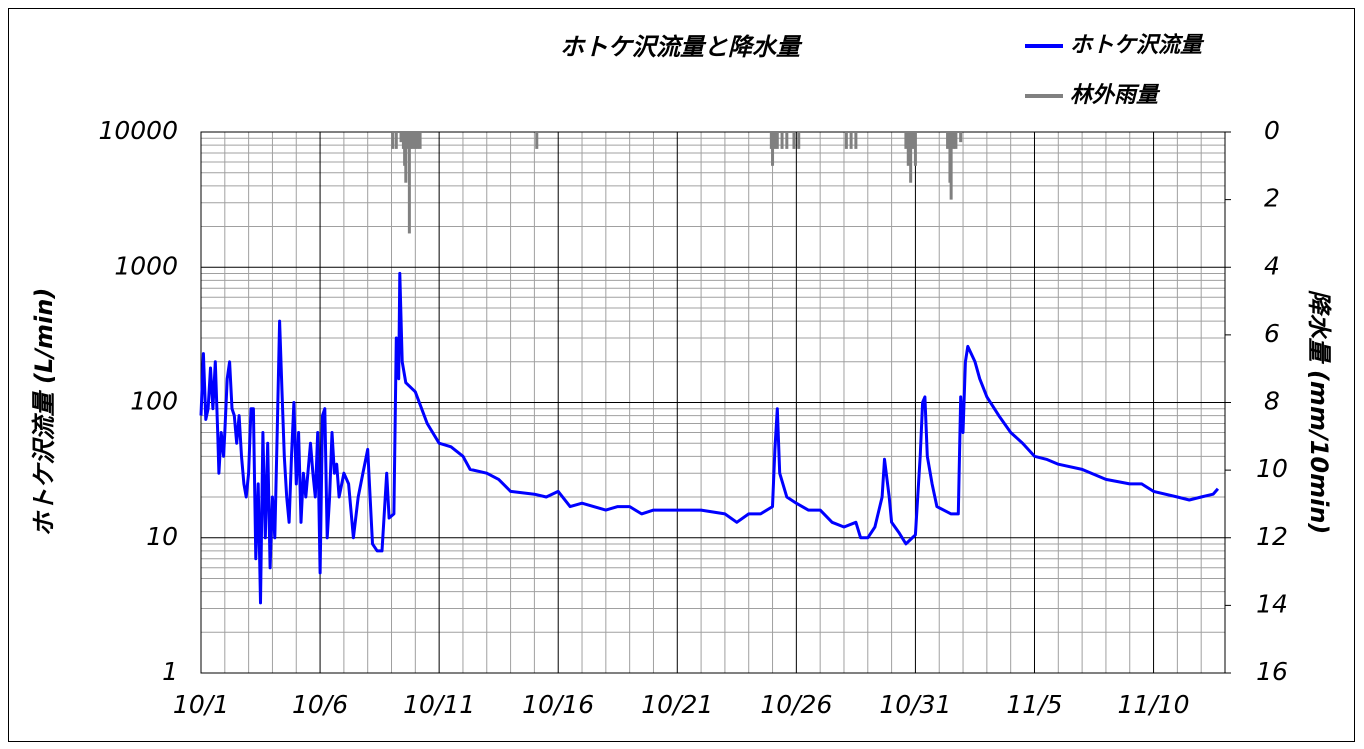  Describe the element at coordinates (1272, 333) in the screenshot. I see `y2-tick-label: 6` at that location.